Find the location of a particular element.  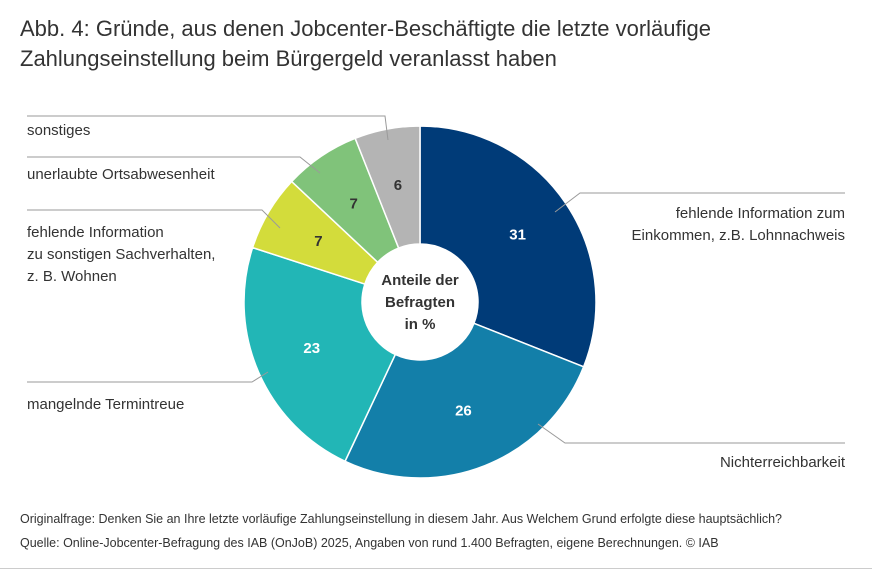

center-label: Anteile der Befragten in % is located at coordinates (420, 302).